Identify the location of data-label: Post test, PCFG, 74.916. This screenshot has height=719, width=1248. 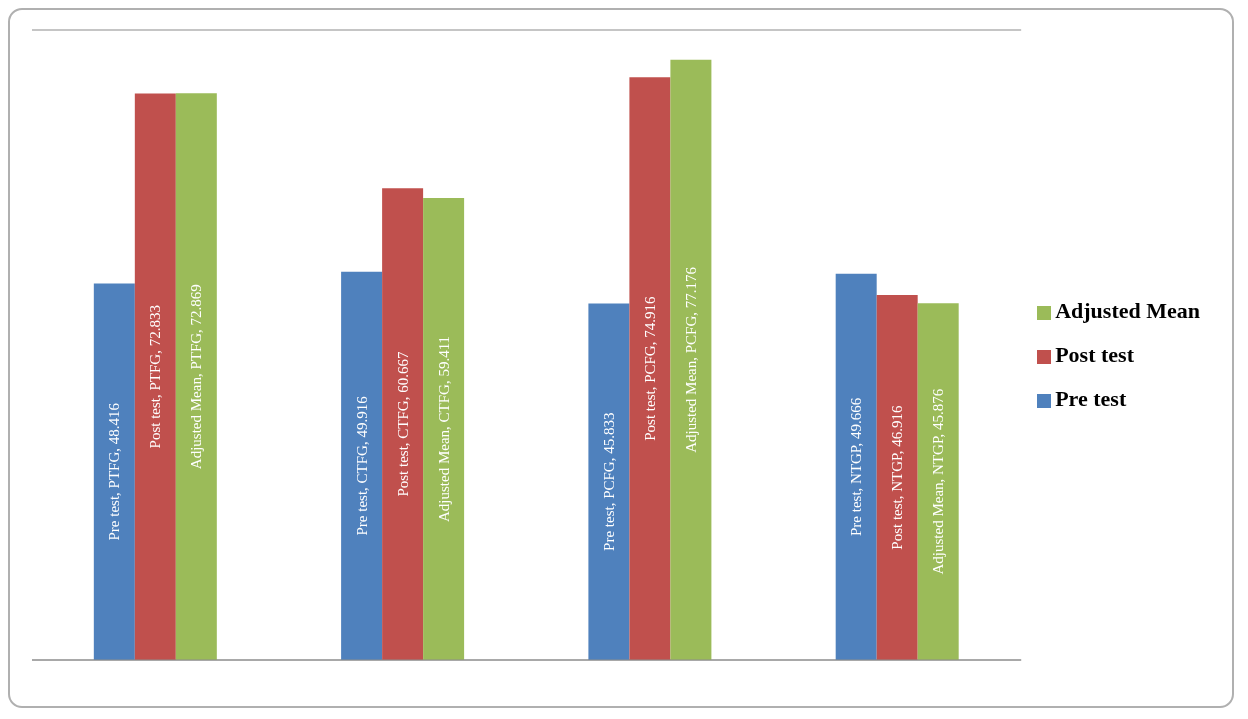
(649, 368).